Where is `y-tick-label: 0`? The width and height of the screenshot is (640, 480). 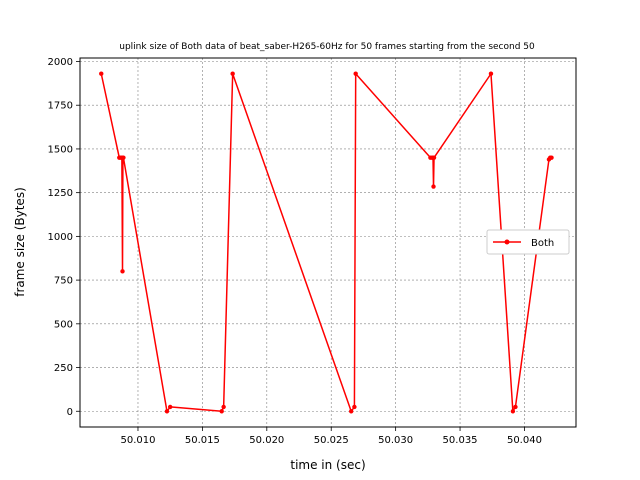
y-tick-label: 0 is located at coordinates (70, 412).